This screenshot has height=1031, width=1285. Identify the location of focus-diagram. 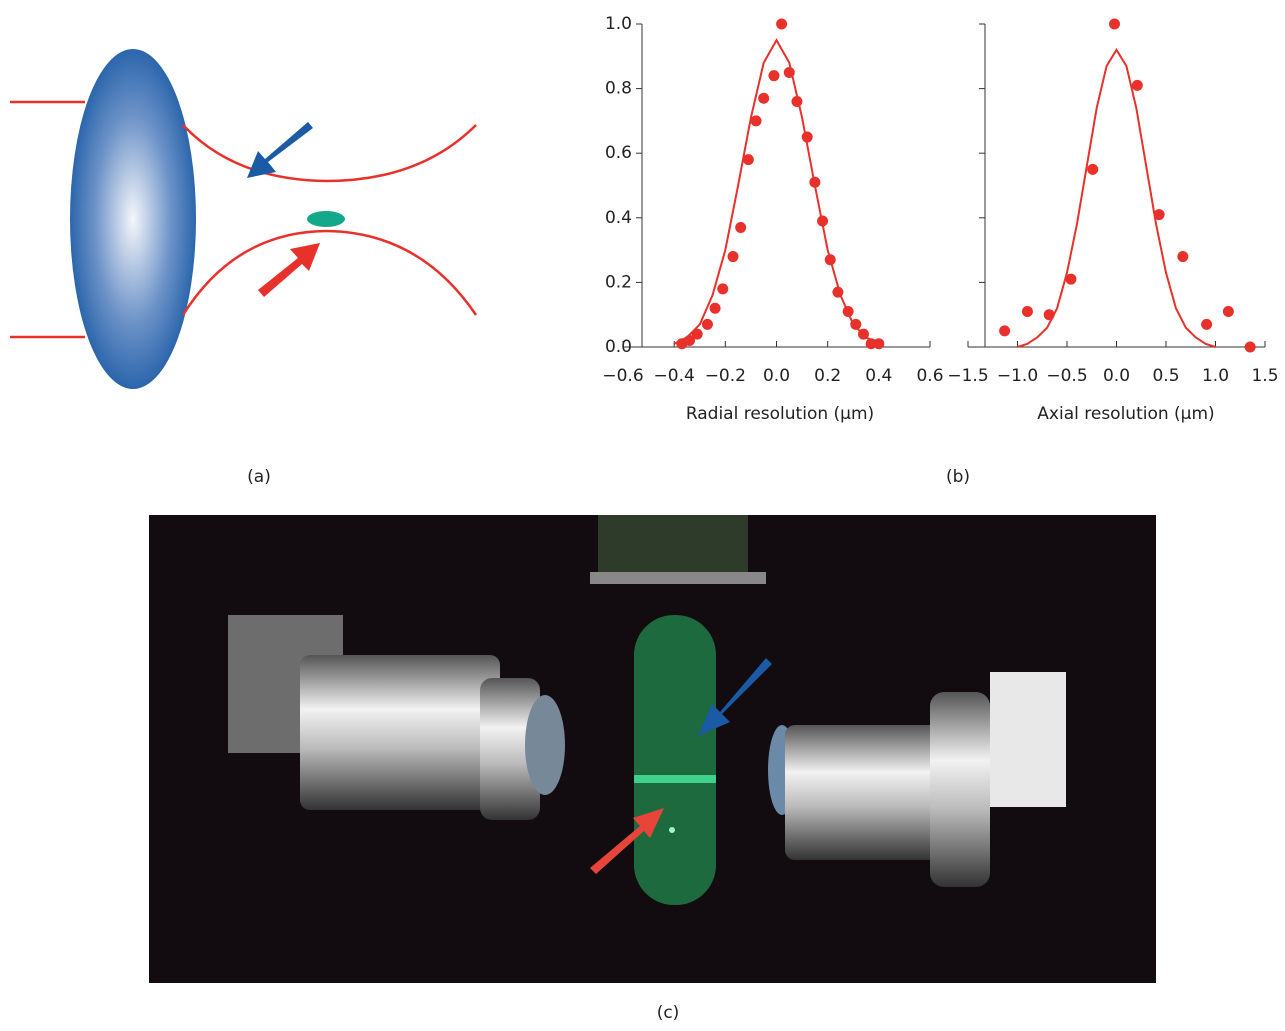
(244, 219).